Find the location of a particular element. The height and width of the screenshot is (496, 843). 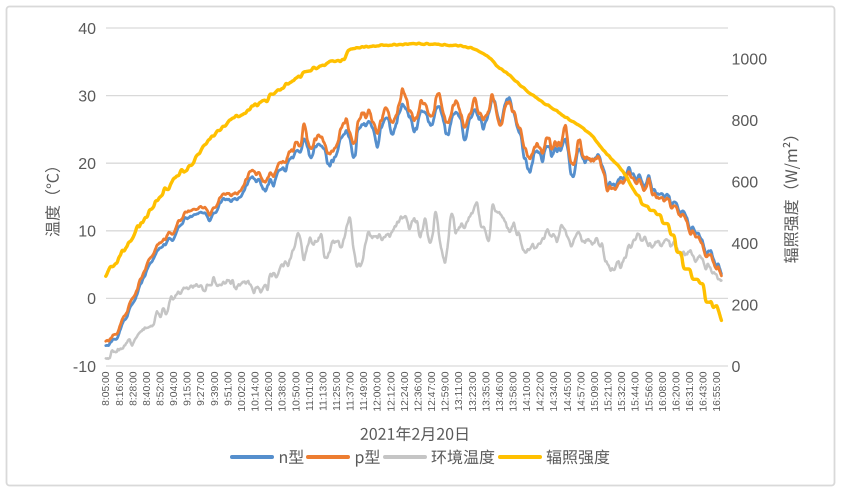

svg-text: 16:43:00 is located at coordinates (704, 391).